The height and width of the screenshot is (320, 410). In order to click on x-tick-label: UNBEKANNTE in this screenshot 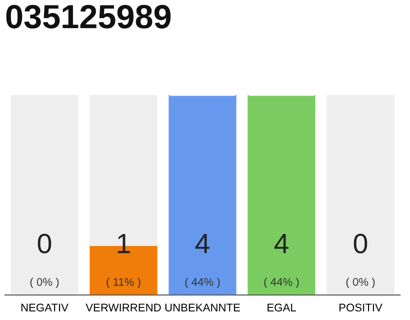, I will do `click(202, 308)`.